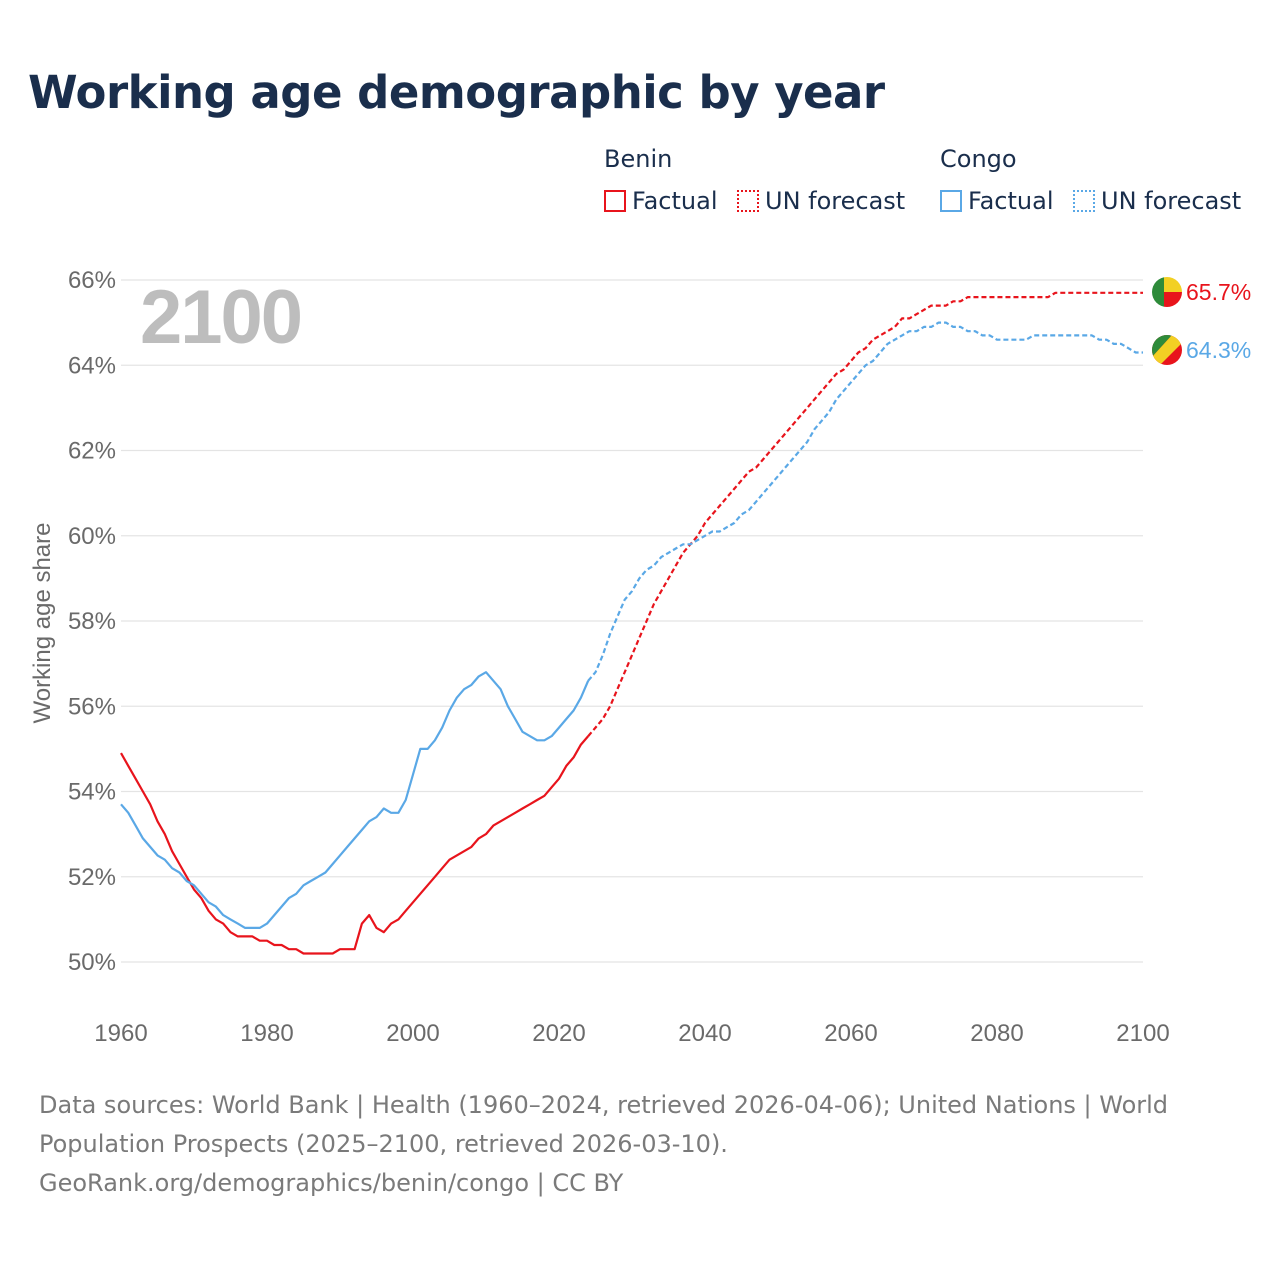 The width and height of the screenshot is (1280, 1280). Describe the element at coordinates (1167, 292) in the screenshot. I see `benin-flag-icon` at that location.